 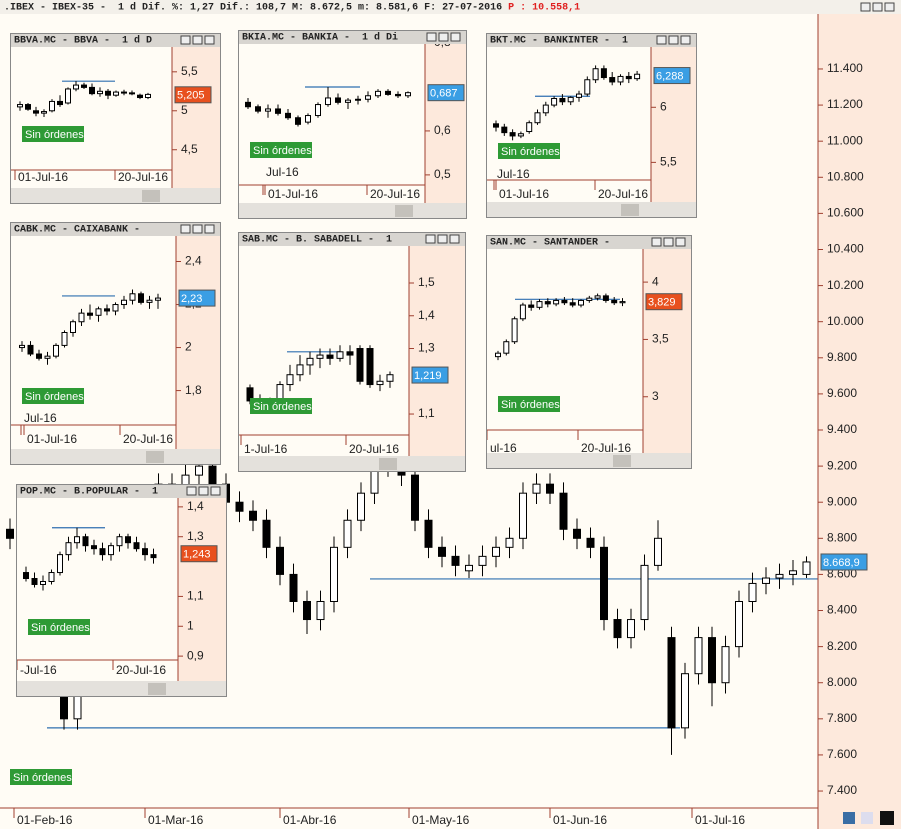 What do you see at coordinates (845, 249) in the screenshot?
I see `y-tick-label: 10.400` at bounding box center [845, 249].